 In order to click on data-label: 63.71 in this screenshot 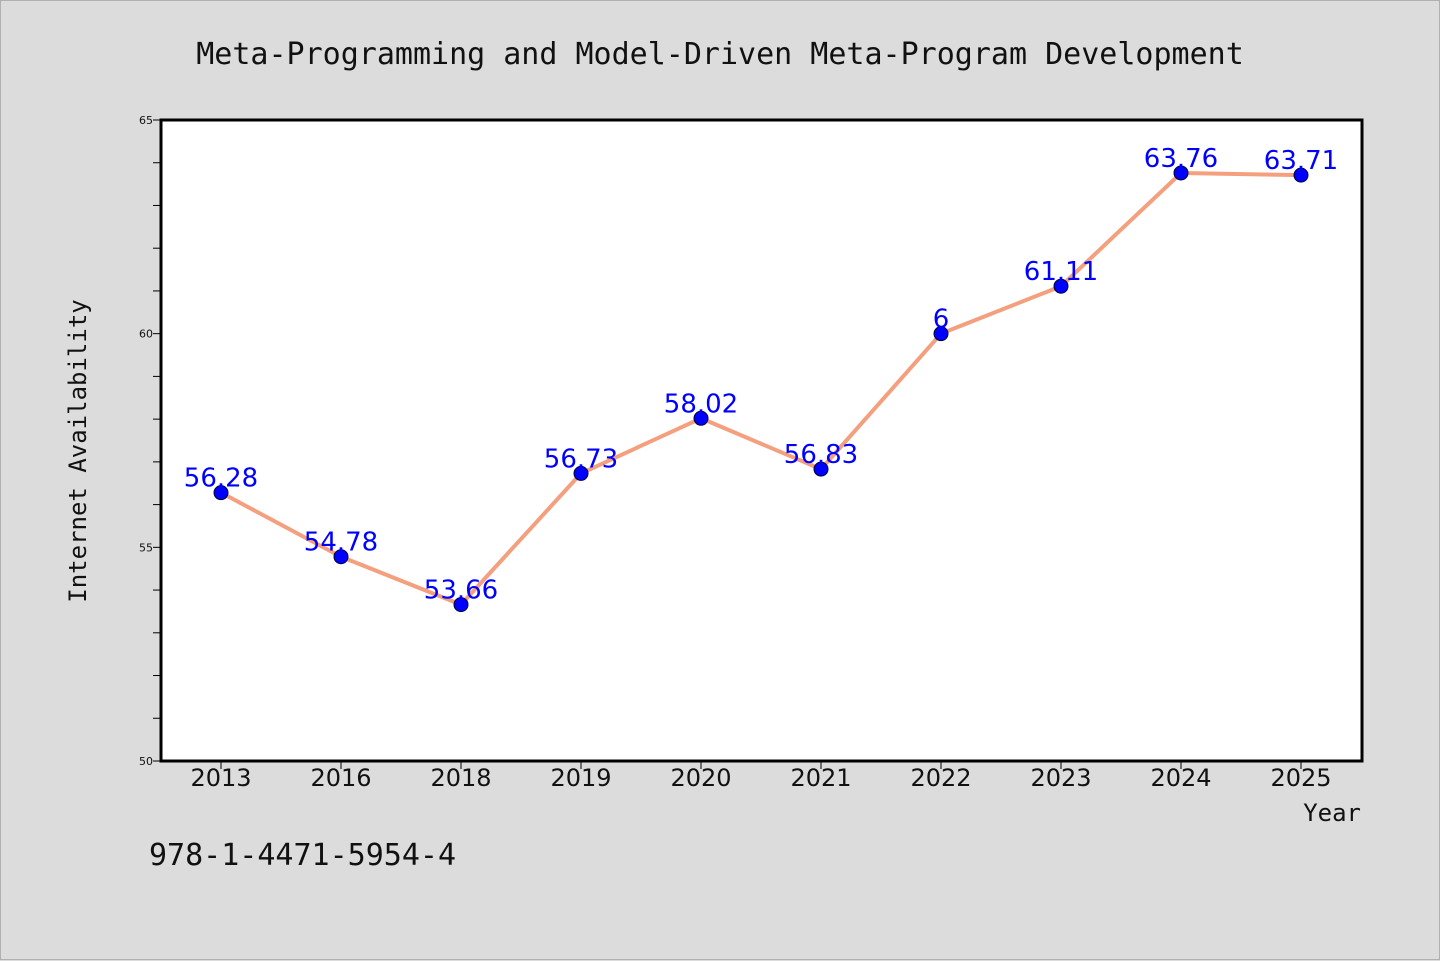, I will do `click(1301, 161)`.